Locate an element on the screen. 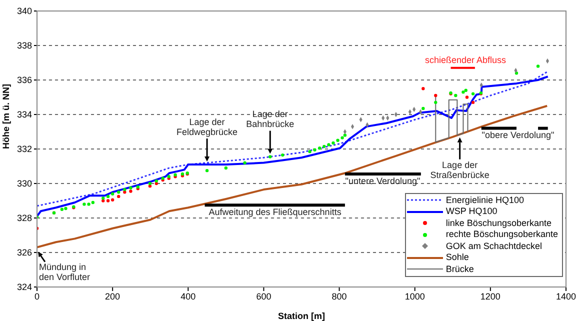 This screenshot has width=580, height=321. x-tick-label: 400 is located at coordinates (188, 296).